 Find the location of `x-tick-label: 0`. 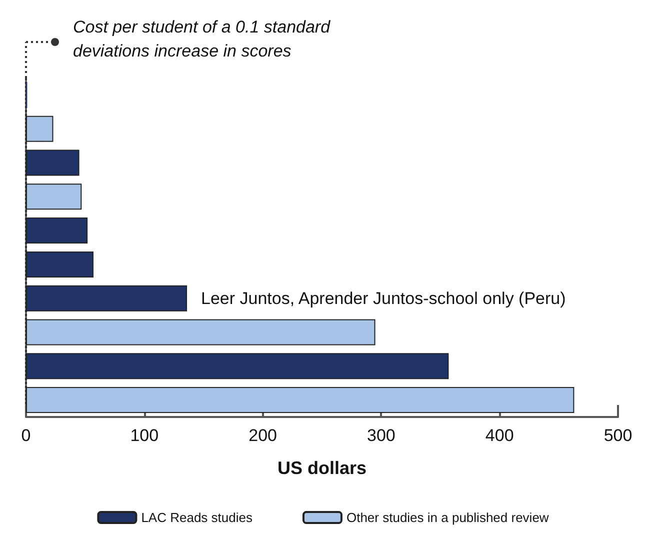

x-tick-label: 0 is located at coordinates (26, 435).